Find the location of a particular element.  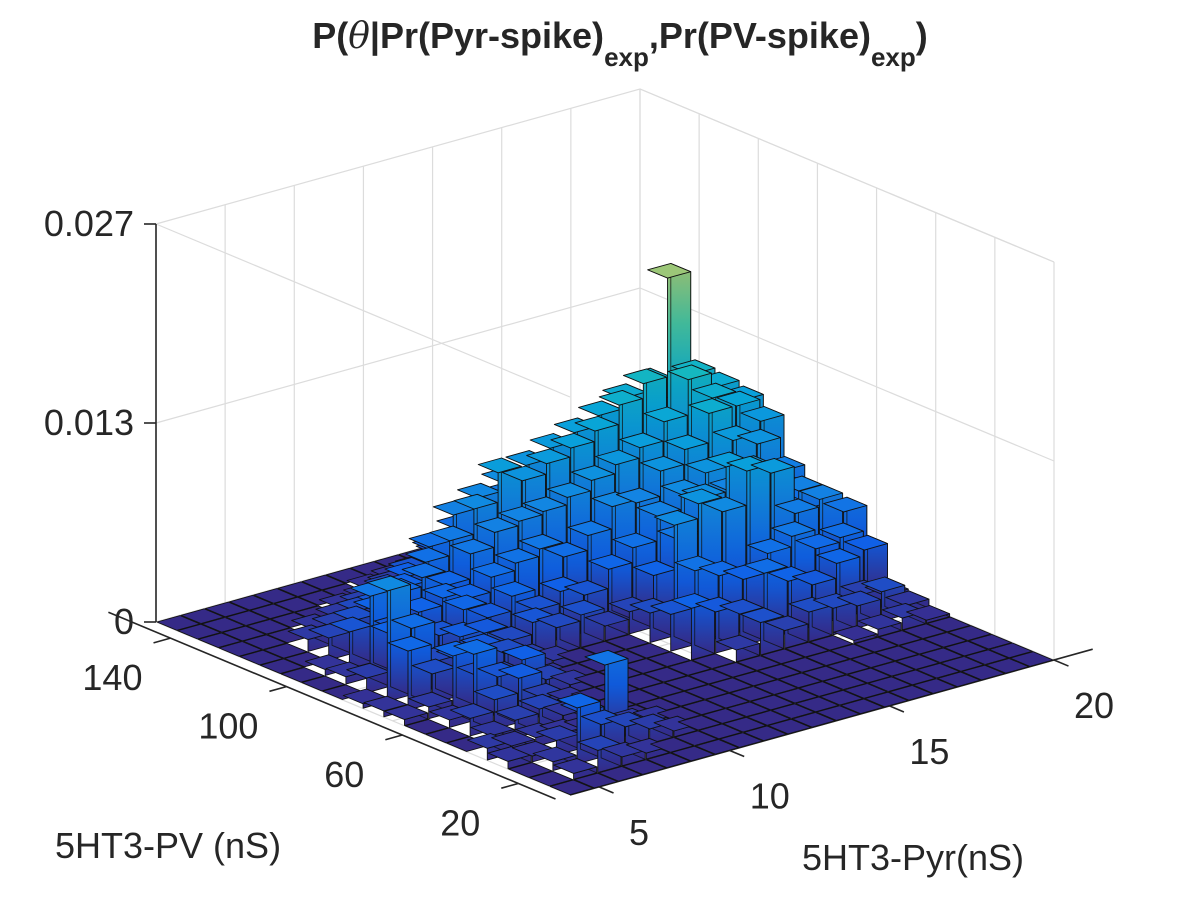

x-tick-label: 5 is located at coordinates (639, 832).